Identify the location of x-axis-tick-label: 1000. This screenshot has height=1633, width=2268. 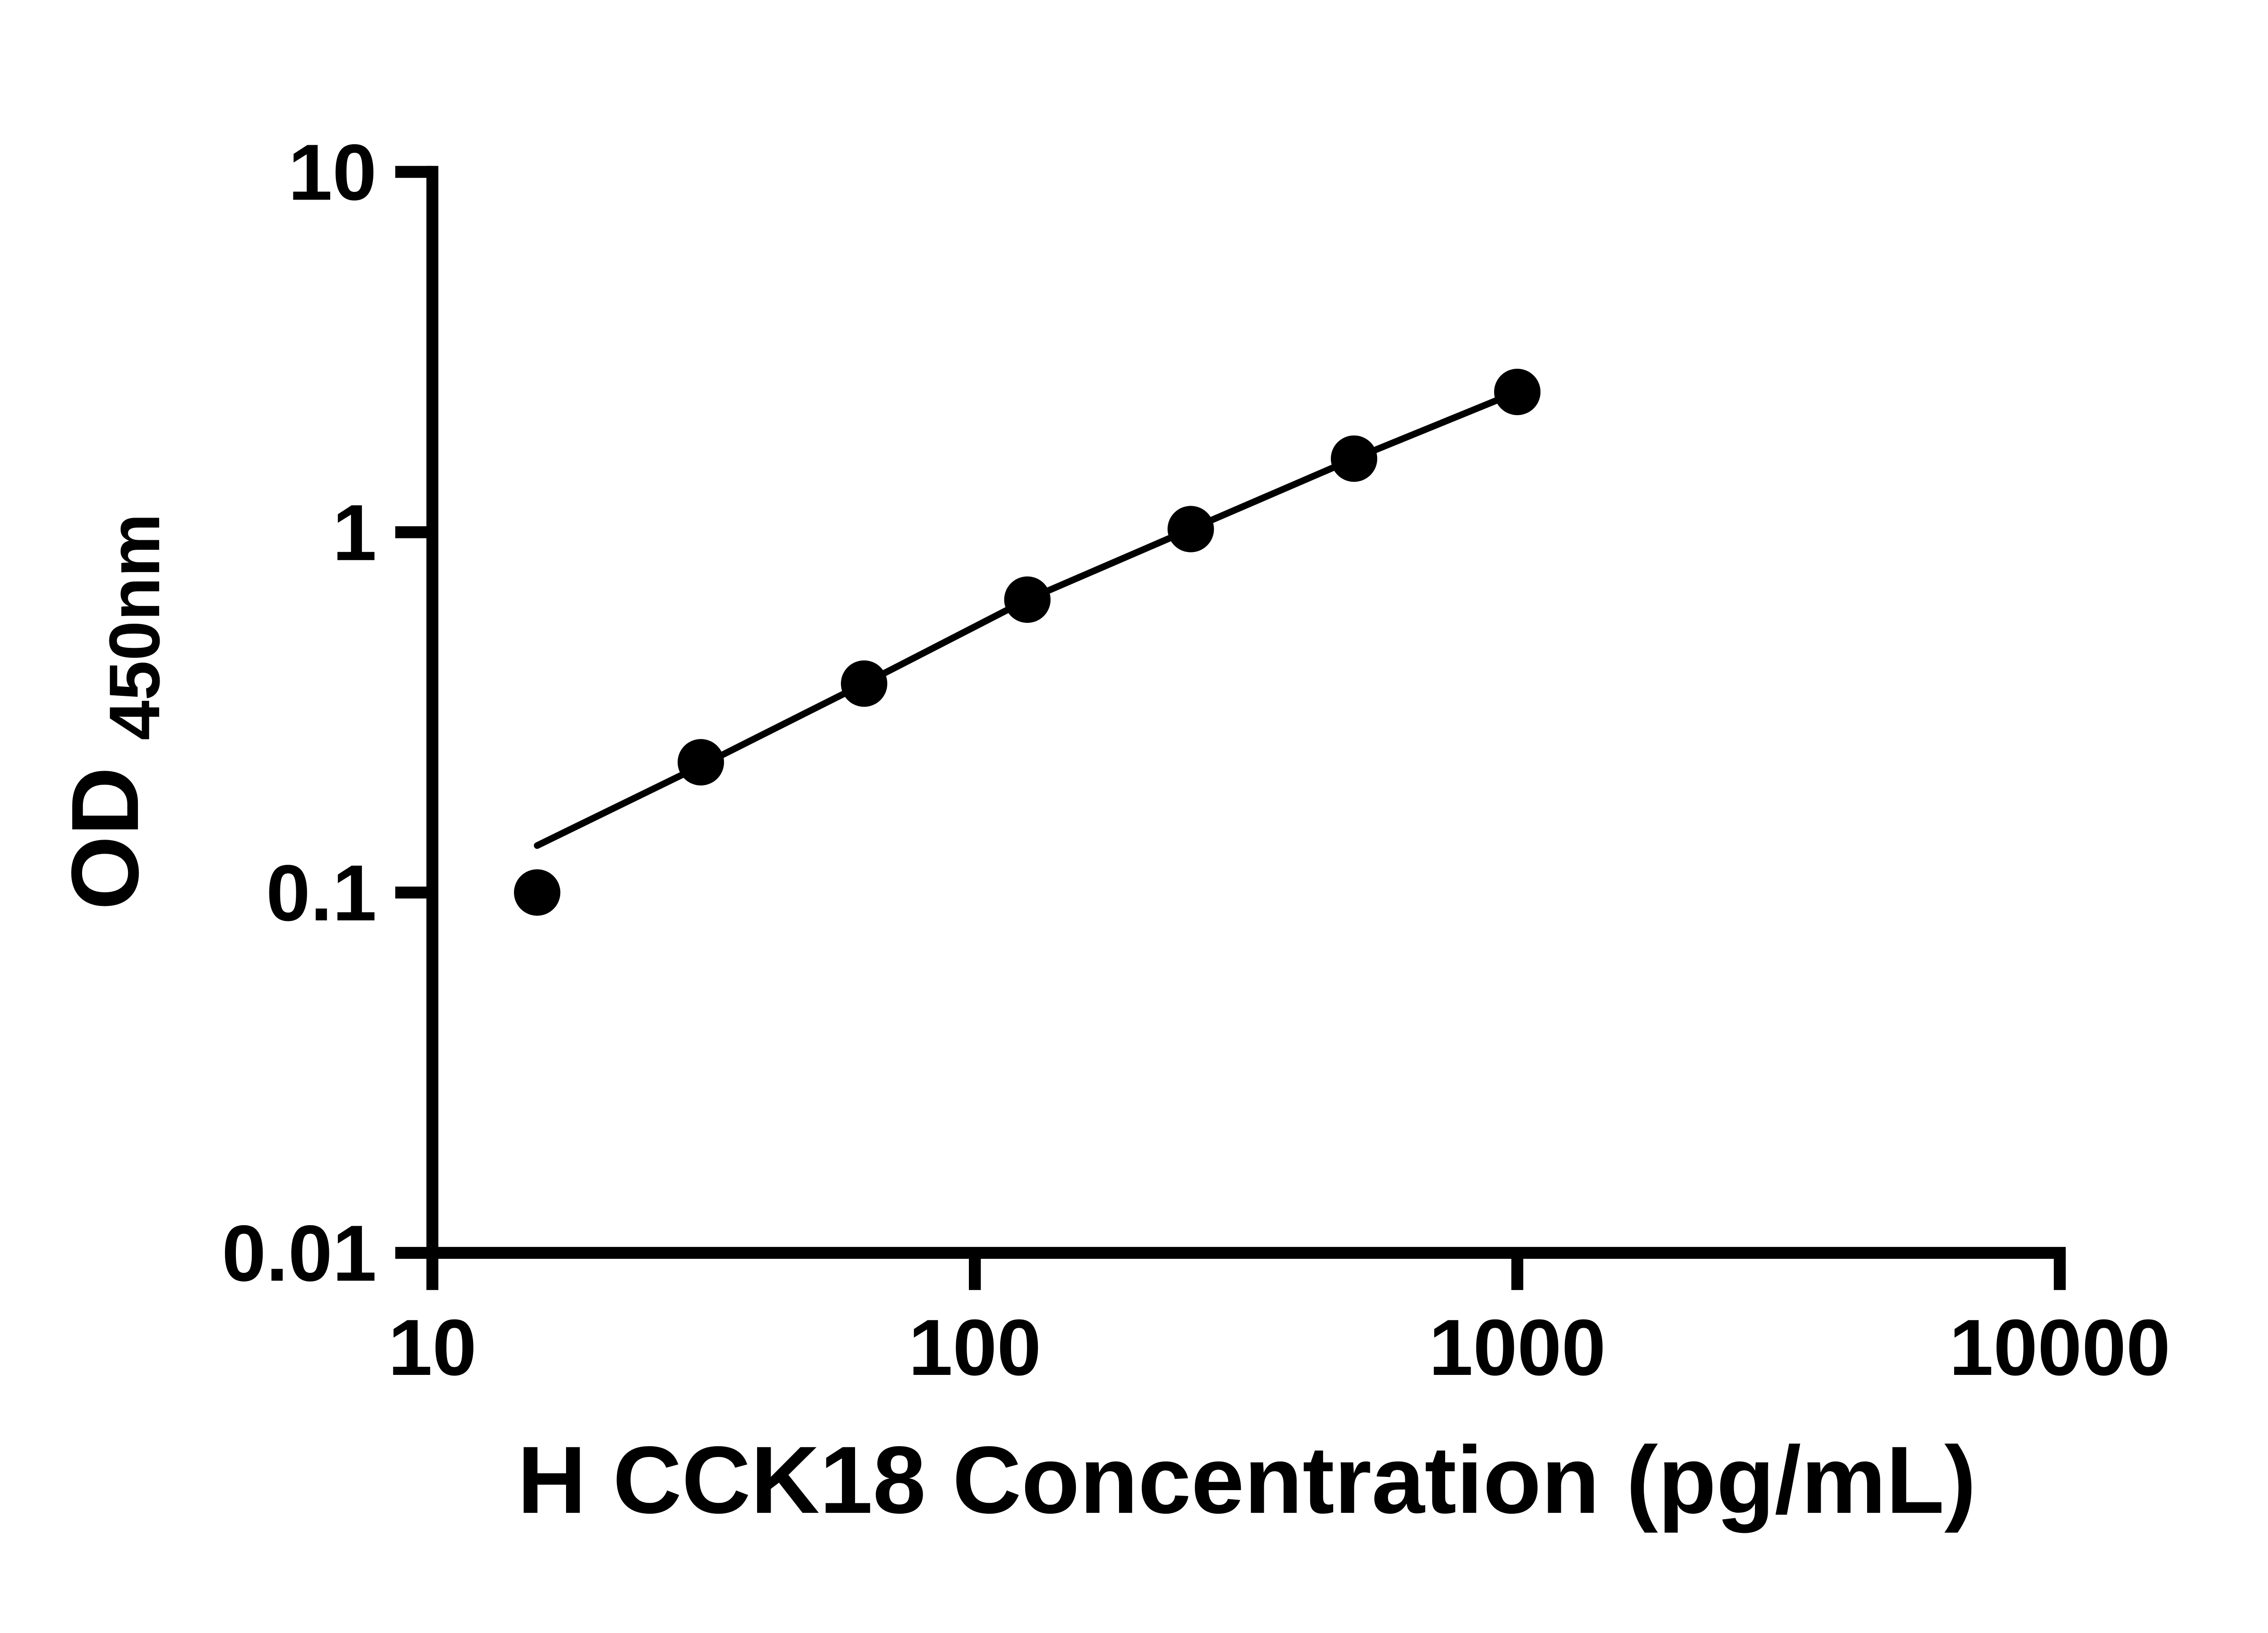
(1518, 1347).